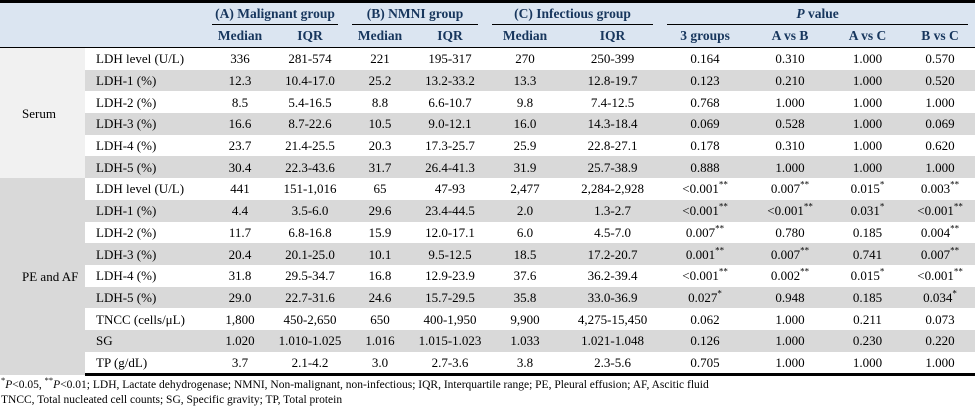 This screenshot has width=975, height=408. What do you see at coordinates (145, 80) in the screenshot?
I see `parameter-label: LDH-1 (%)` at bounding box center [145, 80].